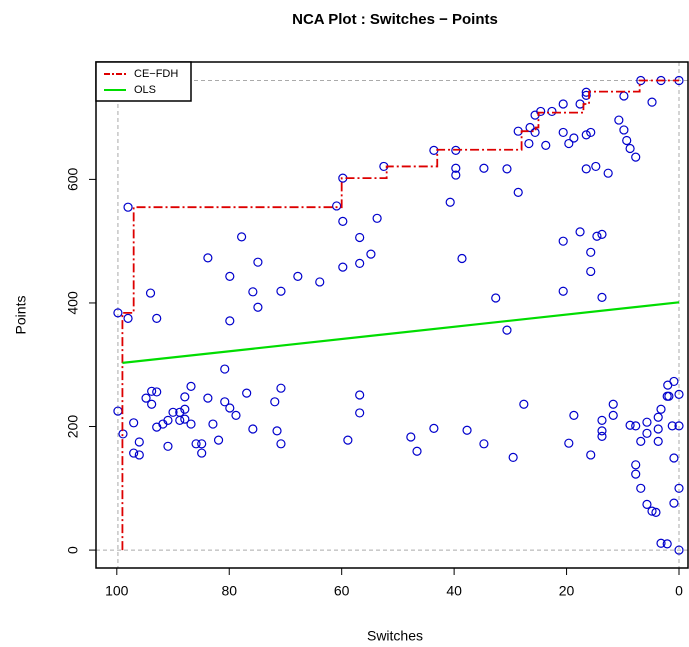 This screenshot has width=689, height=647. What do you see at coordinates (229, 591) in the screenshot?
I see `x-tick-label: 80` at bounding box center [229, 591].